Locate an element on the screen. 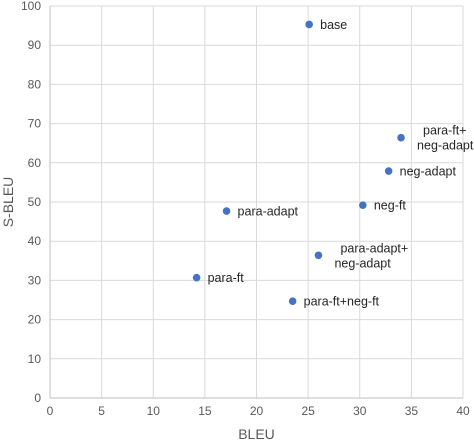 Image resolution: width=474 pixels, height=440 pixels. y-tick-label: 100 is located at coordinates (31, 6).